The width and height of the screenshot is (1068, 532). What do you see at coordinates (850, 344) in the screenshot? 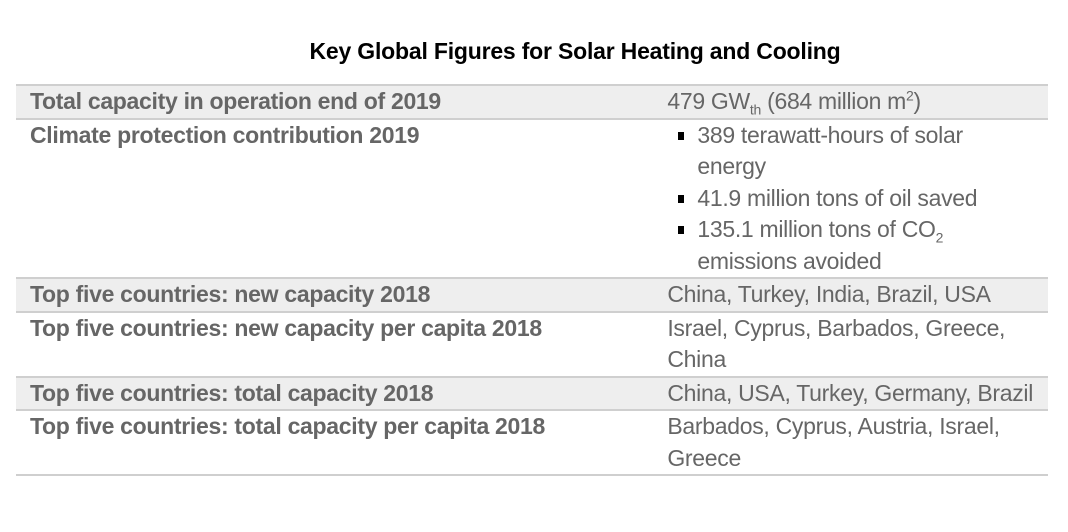
I see `row-value: Israel, Cyprus, Barbados, Greece, China` at bounding box center [850, 344].